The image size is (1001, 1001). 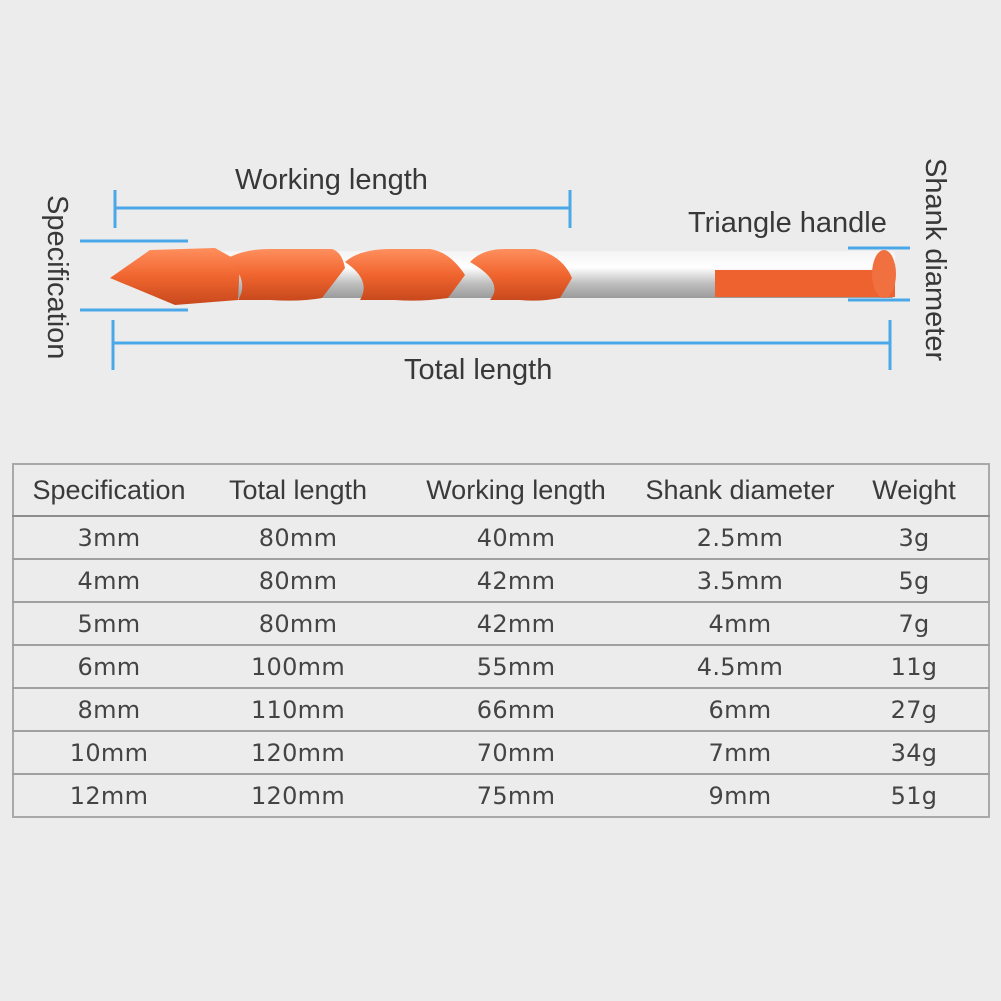 What do you see at coordinates (914, 490) in the screenshot?
I see `column-header: Weight` at bounding box center [914, 490].